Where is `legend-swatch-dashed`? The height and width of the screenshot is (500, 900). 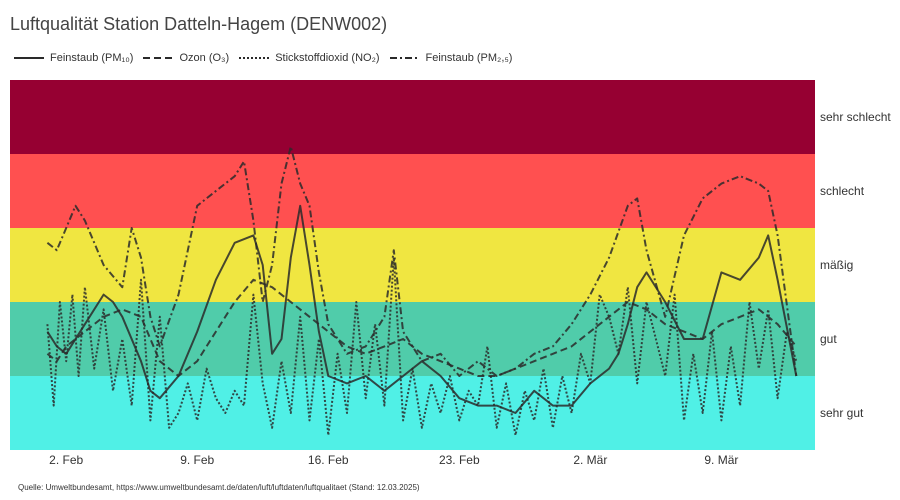 legend-swatch-dashed is located at coordinates (158, 58).